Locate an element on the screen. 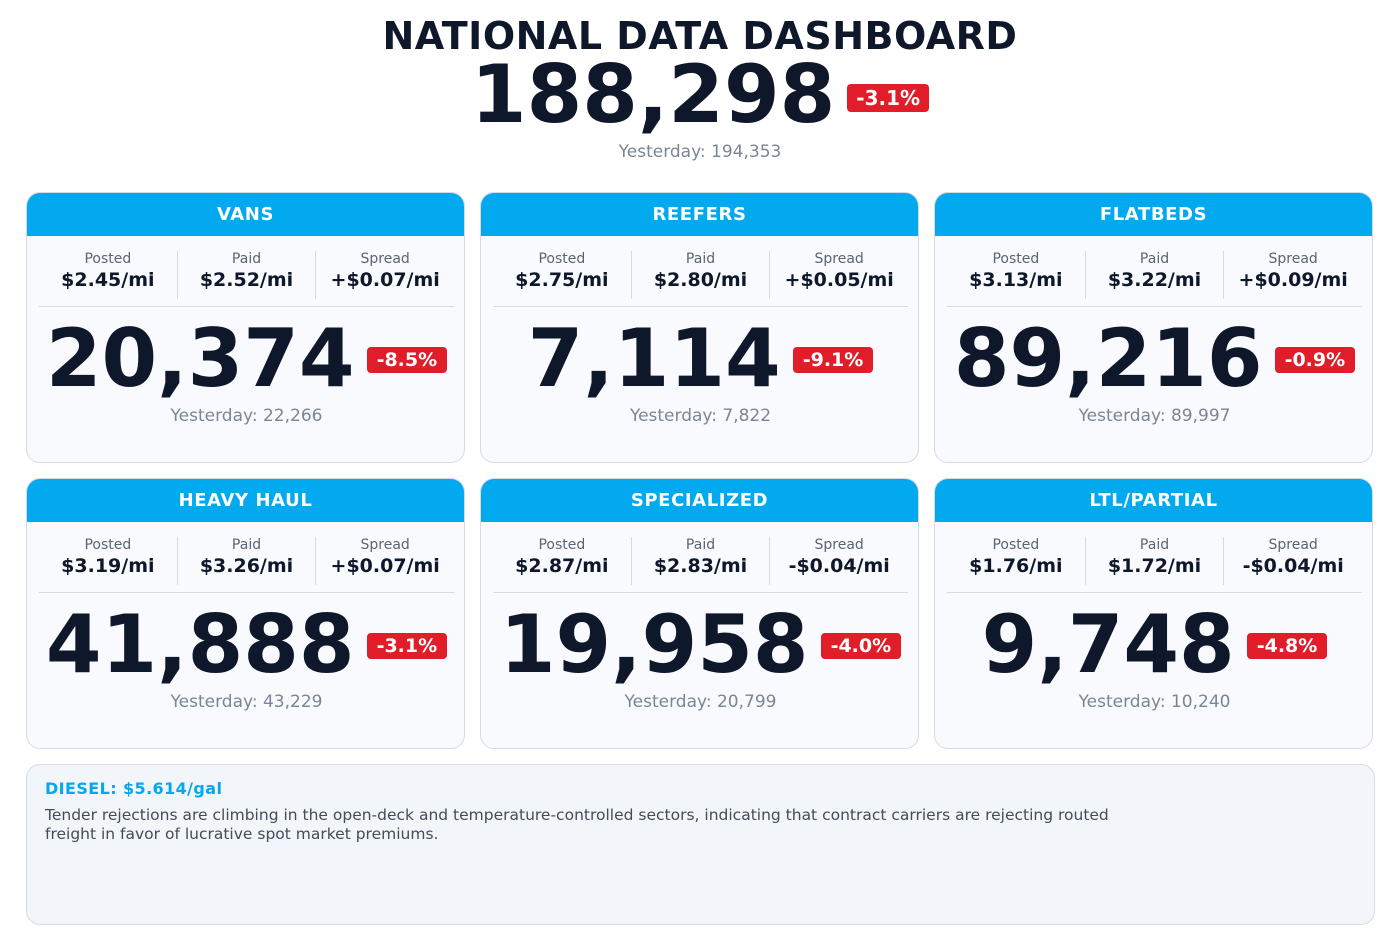 This screenshot has width=1400, height=940. load-count: 20,374 is located at coordinates (200, 358).